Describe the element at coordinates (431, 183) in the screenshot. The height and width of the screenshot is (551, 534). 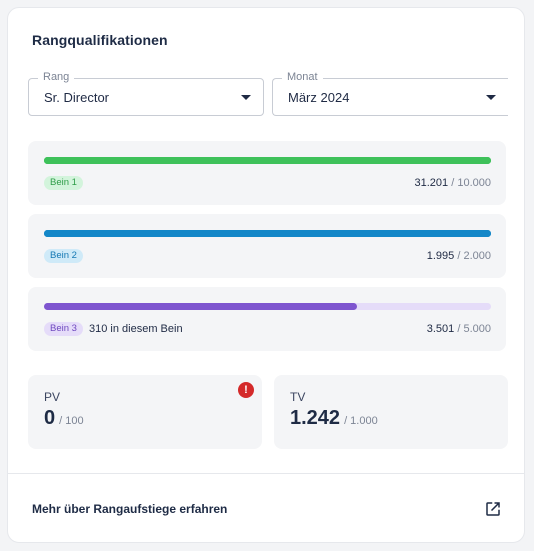
I see `leg-current-value: 31.201` at that location.